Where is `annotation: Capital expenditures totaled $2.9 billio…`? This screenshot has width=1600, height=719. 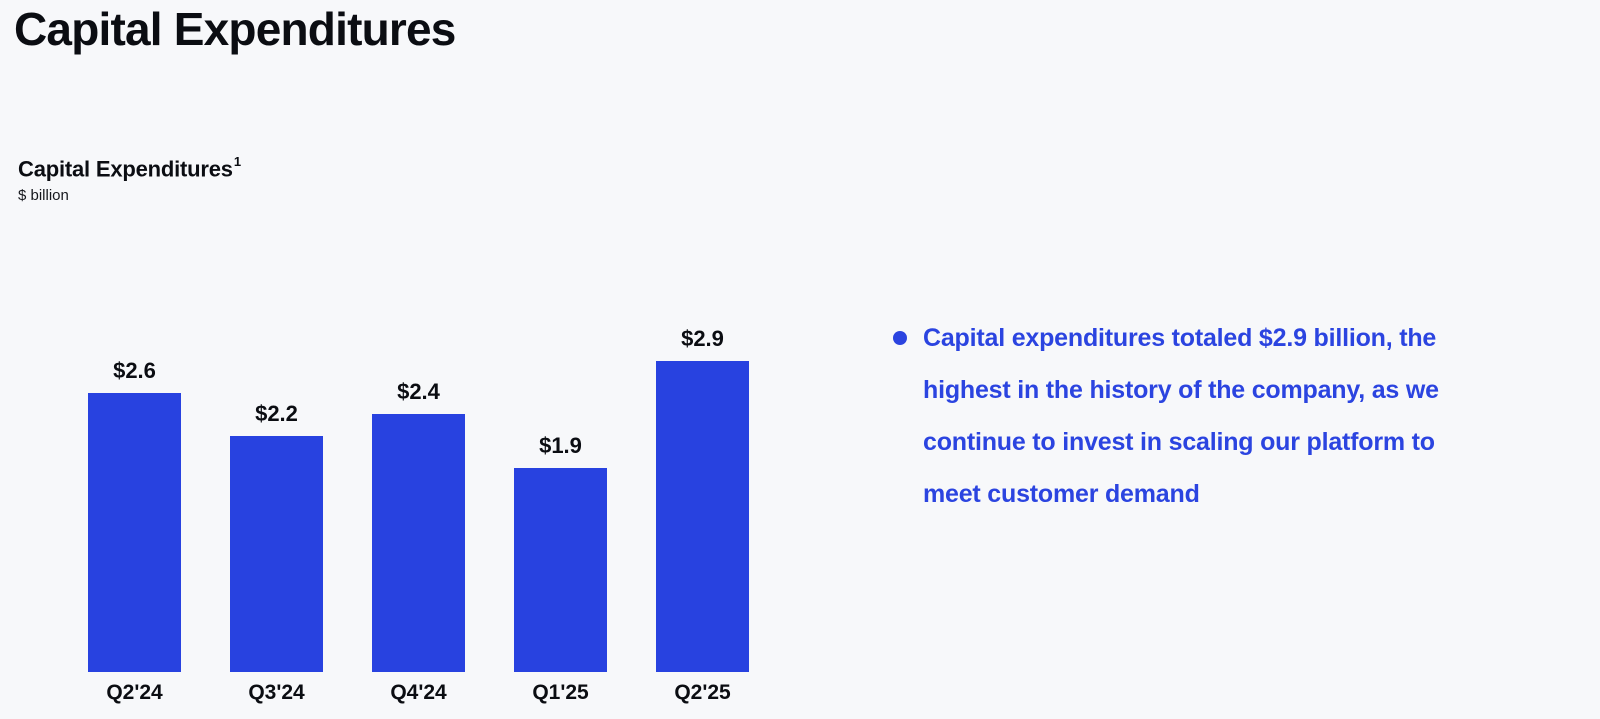 annotation: Capital expenditures totaled $2.9 billio… is located at coordinates (1229, 416).